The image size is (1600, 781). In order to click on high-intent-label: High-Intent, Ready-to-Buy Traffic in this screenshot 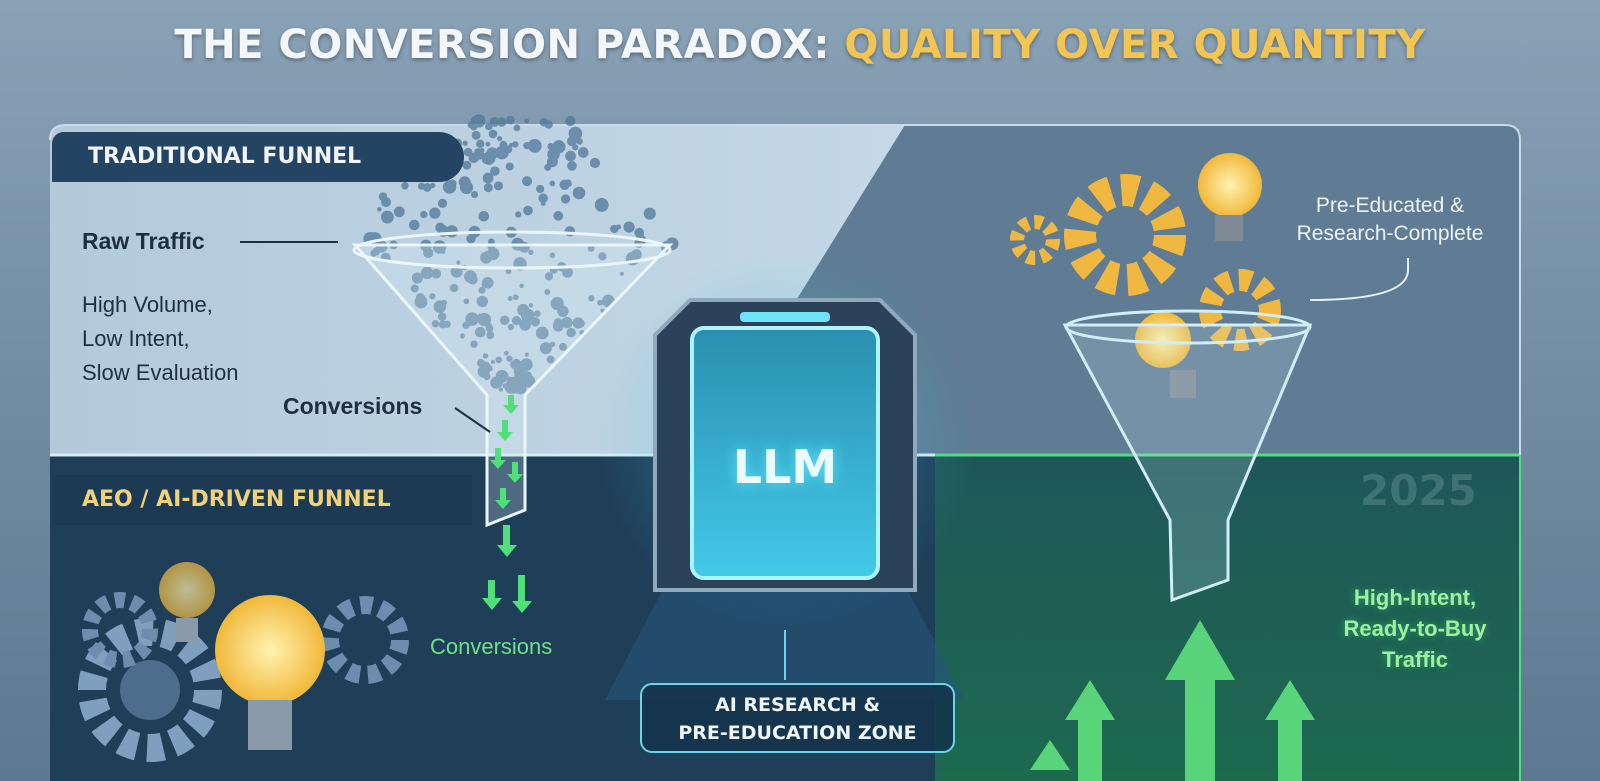, I will do `click(1415, 628)`.